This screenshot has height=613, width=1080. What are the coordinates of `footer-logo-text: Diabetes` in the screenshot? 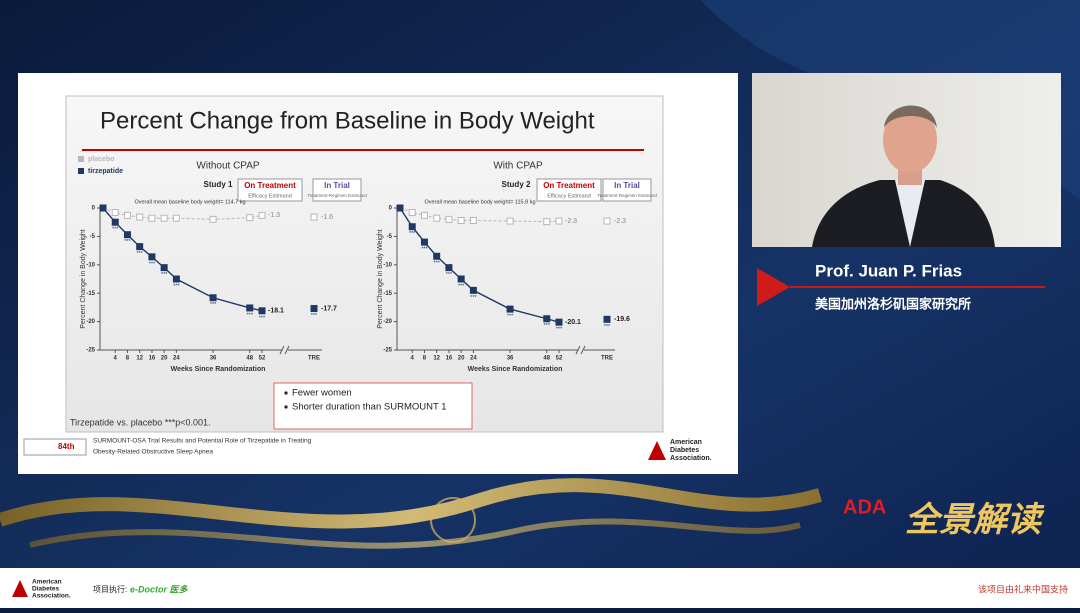 It's located at (45, 589).